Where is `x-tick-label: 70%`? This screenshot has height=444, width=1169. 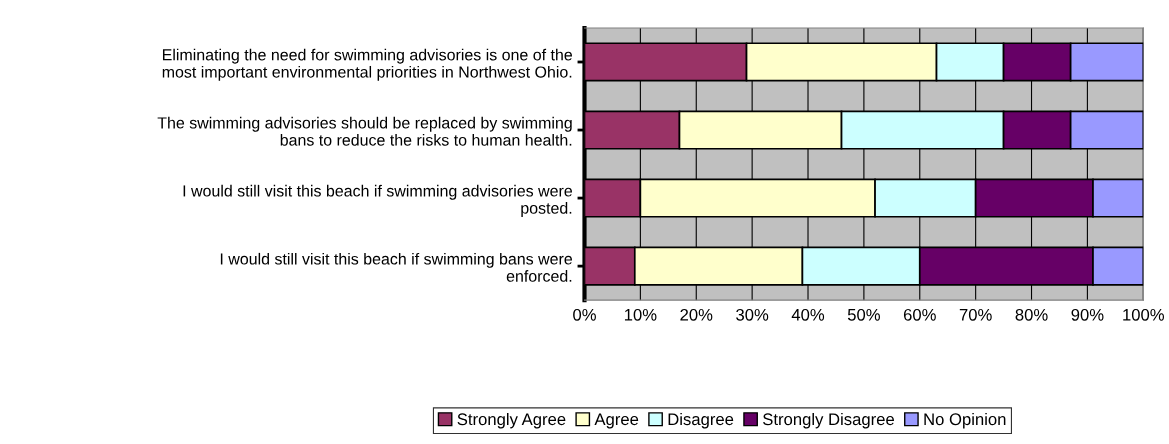
x-tick-label: 70% is located at coordinates (975, 314).